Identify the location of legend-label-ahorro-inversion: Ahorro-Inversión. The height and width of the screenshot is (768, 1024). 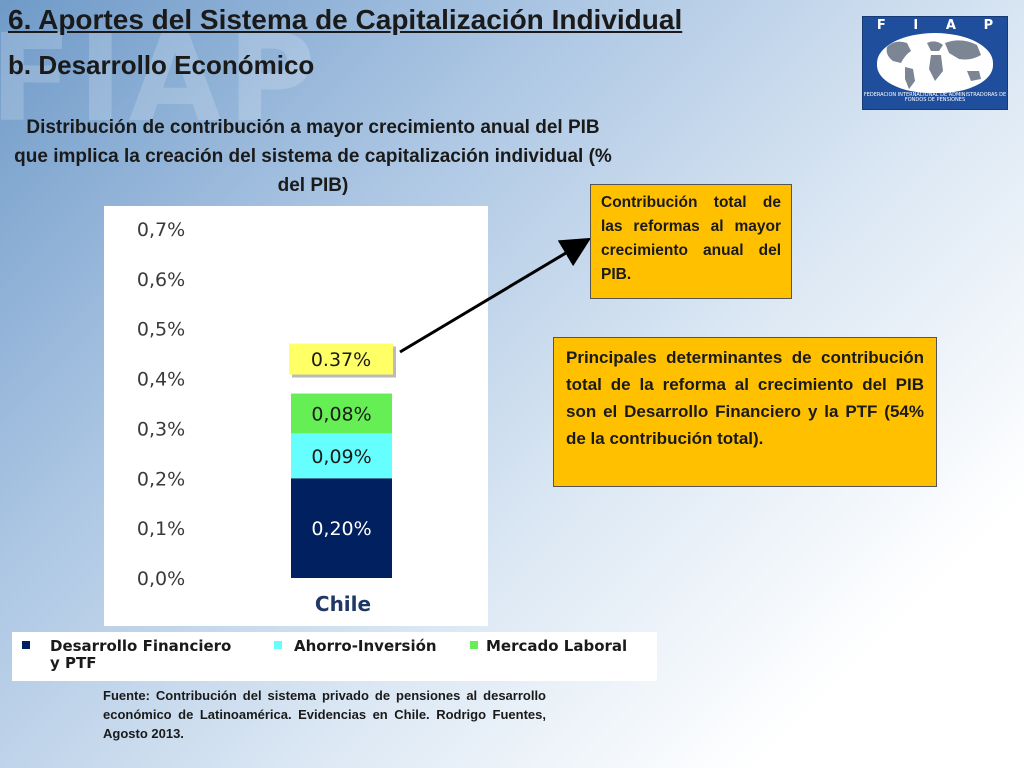
(365, 646).